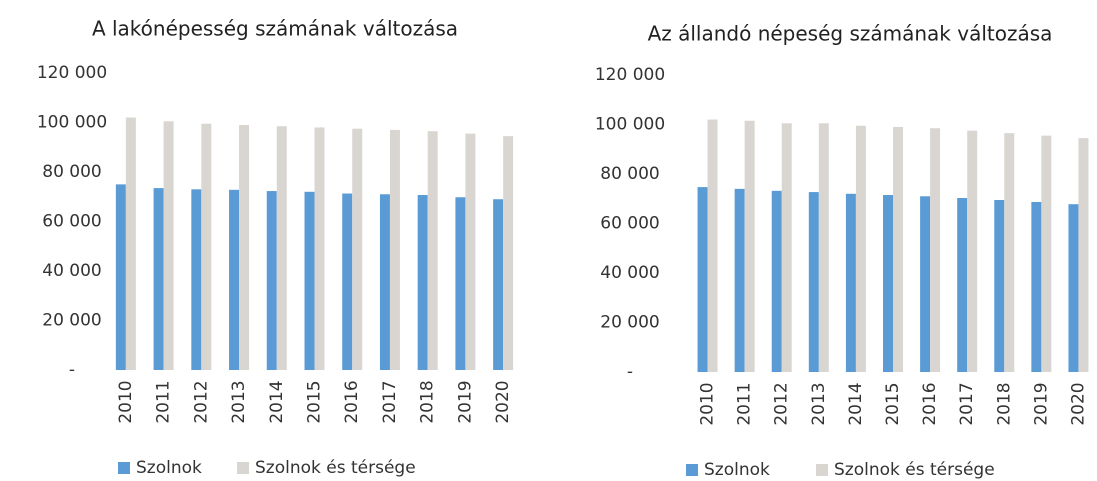 The image size is (1097, 481). Describe the element at coordinates (850, 34) in the screenshot. I see `chart-title: Az állandó népeség számának változása` at that location.